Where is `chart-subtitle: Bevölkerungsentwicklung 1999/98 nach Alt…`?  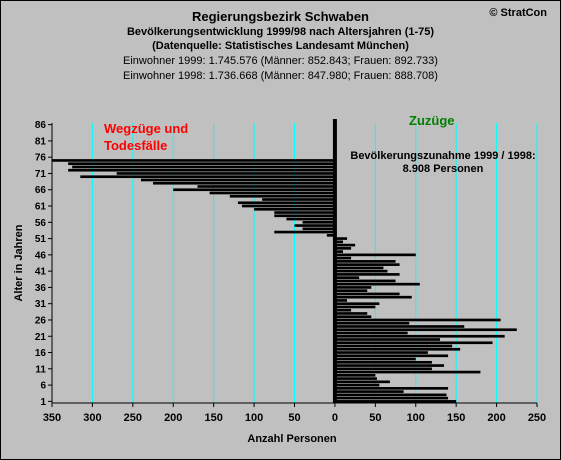 chart-subtitle: Bevölkerungsentwicklung 1999/98 nach Alt… is located at coordinates (280, 32).